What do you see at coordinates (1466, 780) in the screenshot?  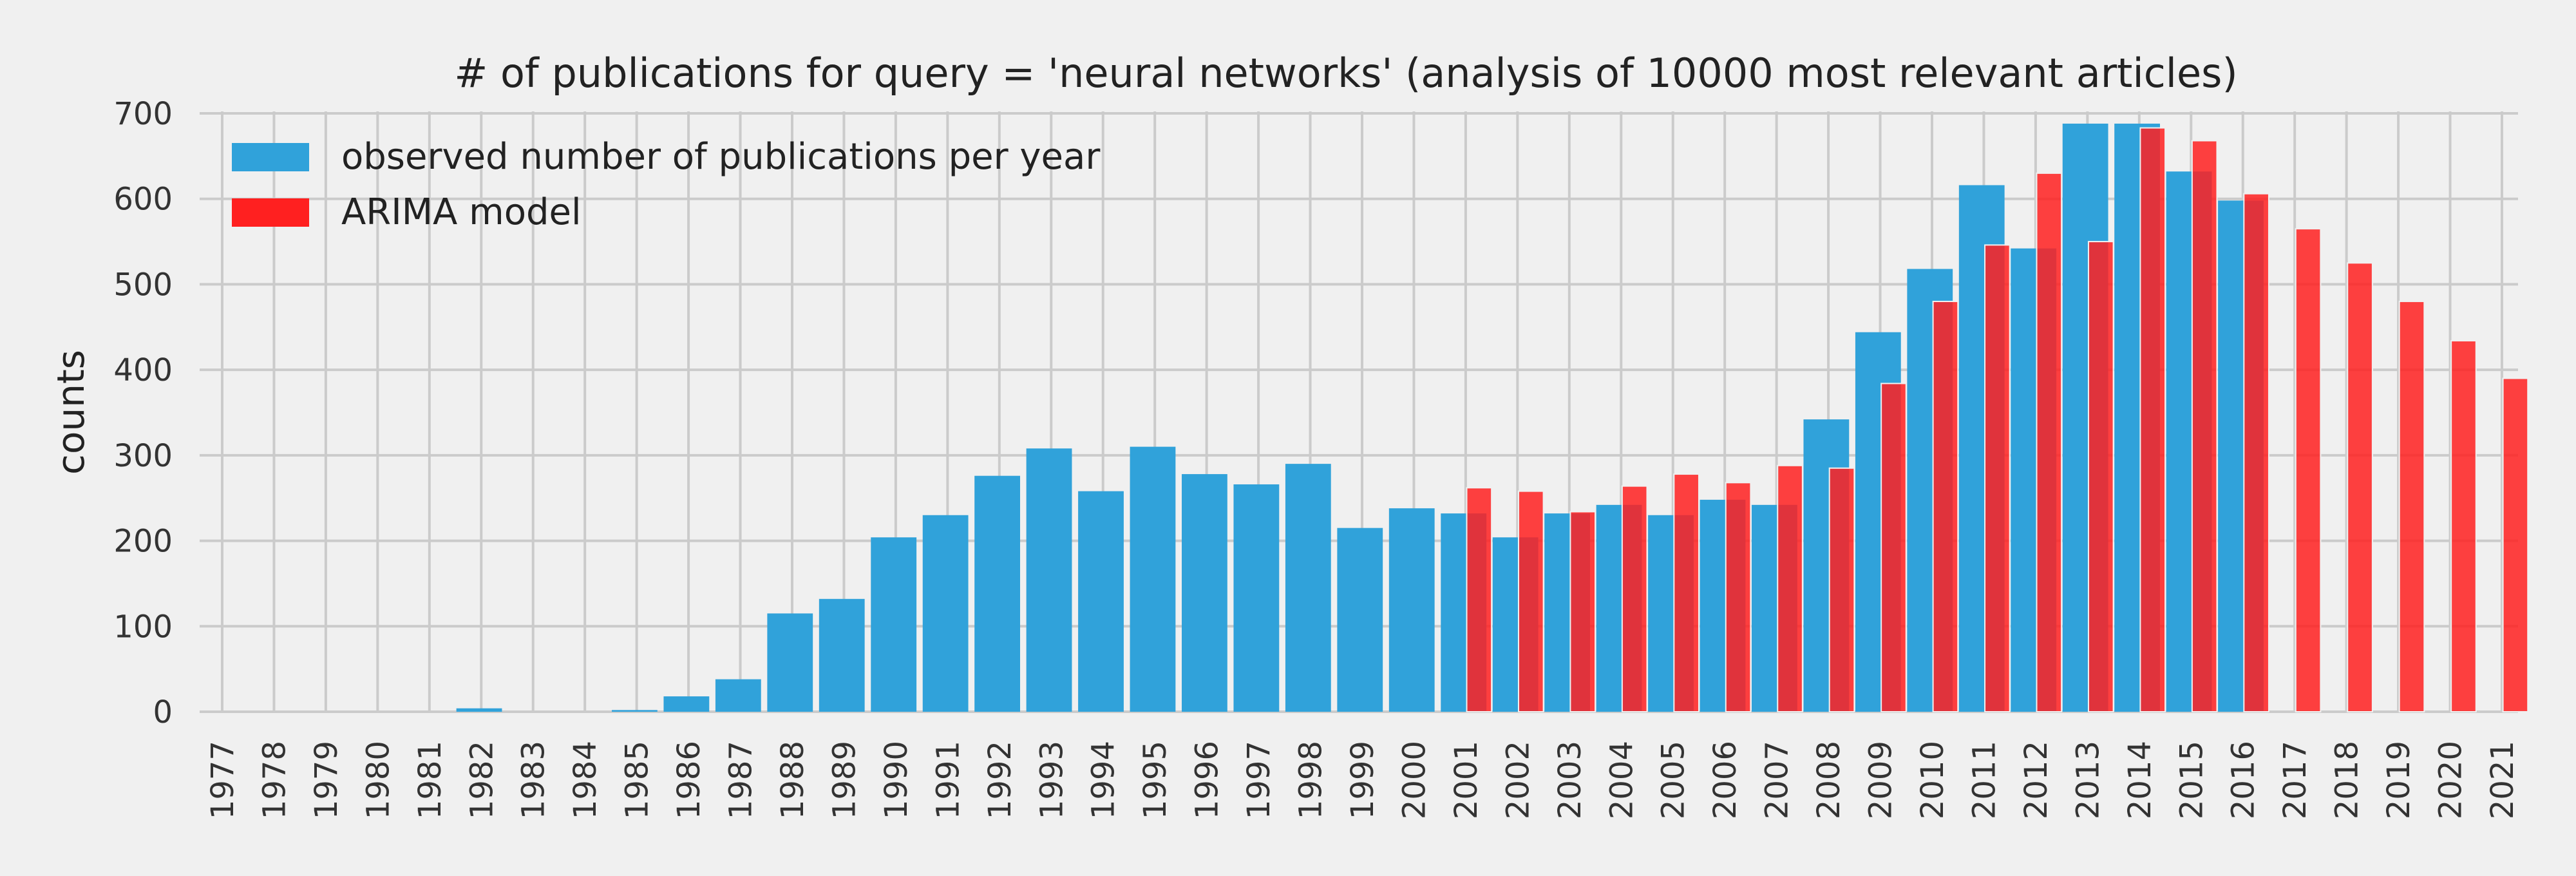 I see `x-tick-label: 2001` at bounding box center [1466, 780].